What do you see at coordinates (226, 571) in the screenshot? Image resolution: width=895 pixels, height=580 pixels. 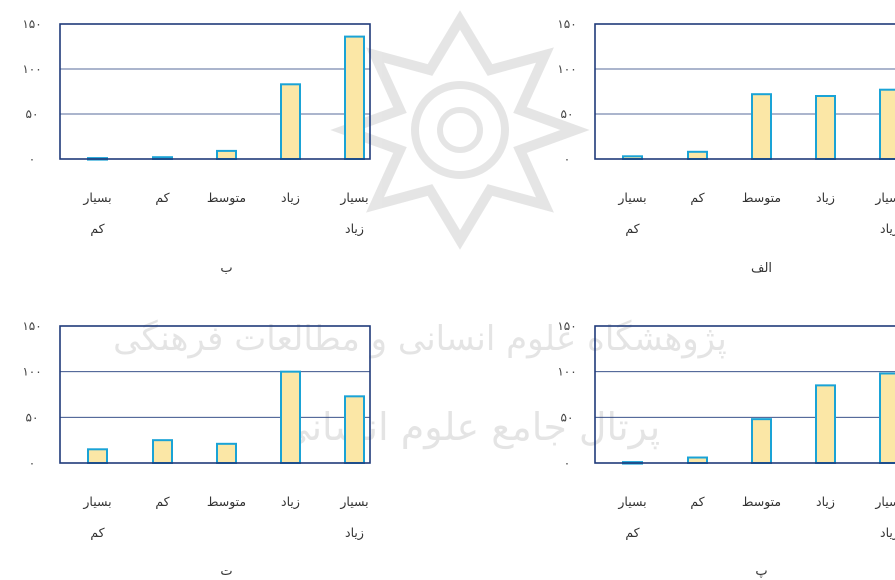 I see `panel-label: ت` at bounding box center [226, 571].